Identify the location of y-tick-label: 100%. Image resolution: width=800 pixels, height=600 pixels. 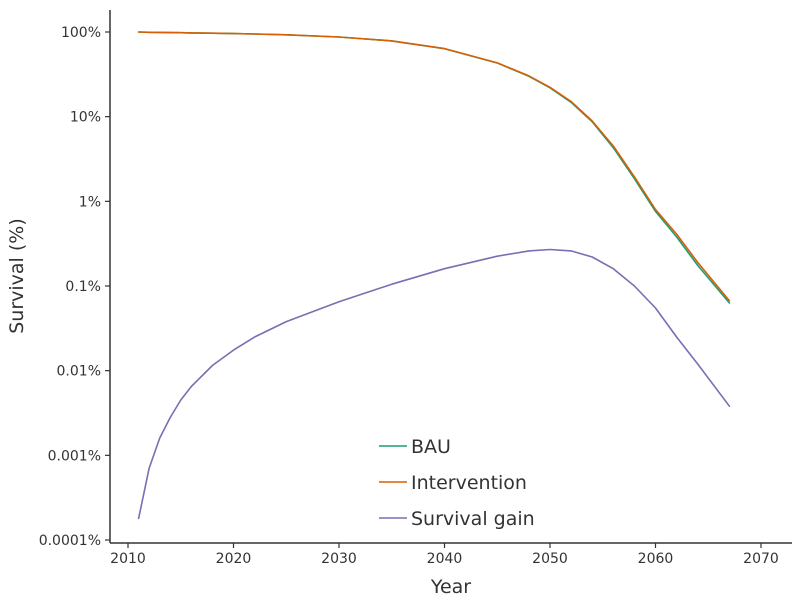
(81, 33).